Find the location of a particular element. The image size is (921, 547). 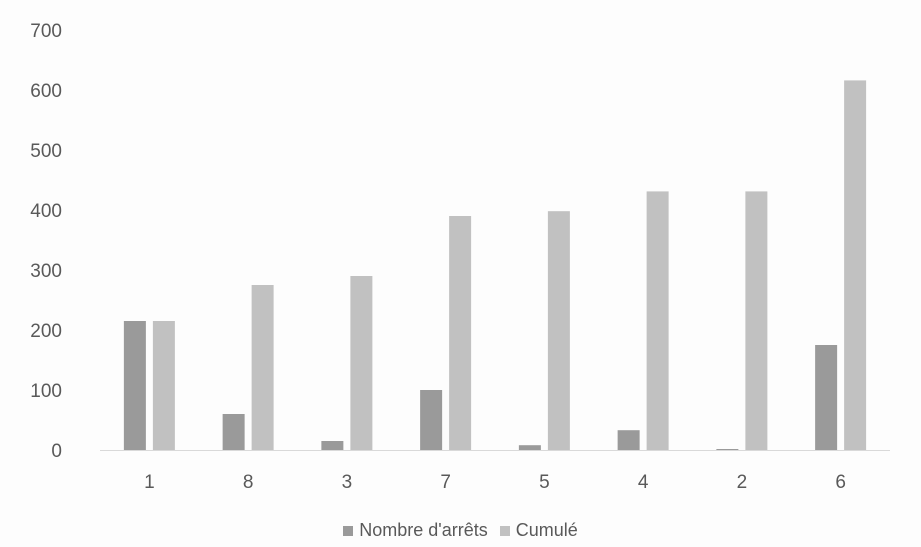

legend-entry-cumule: Cumulé is located at coordinates (538, 530).